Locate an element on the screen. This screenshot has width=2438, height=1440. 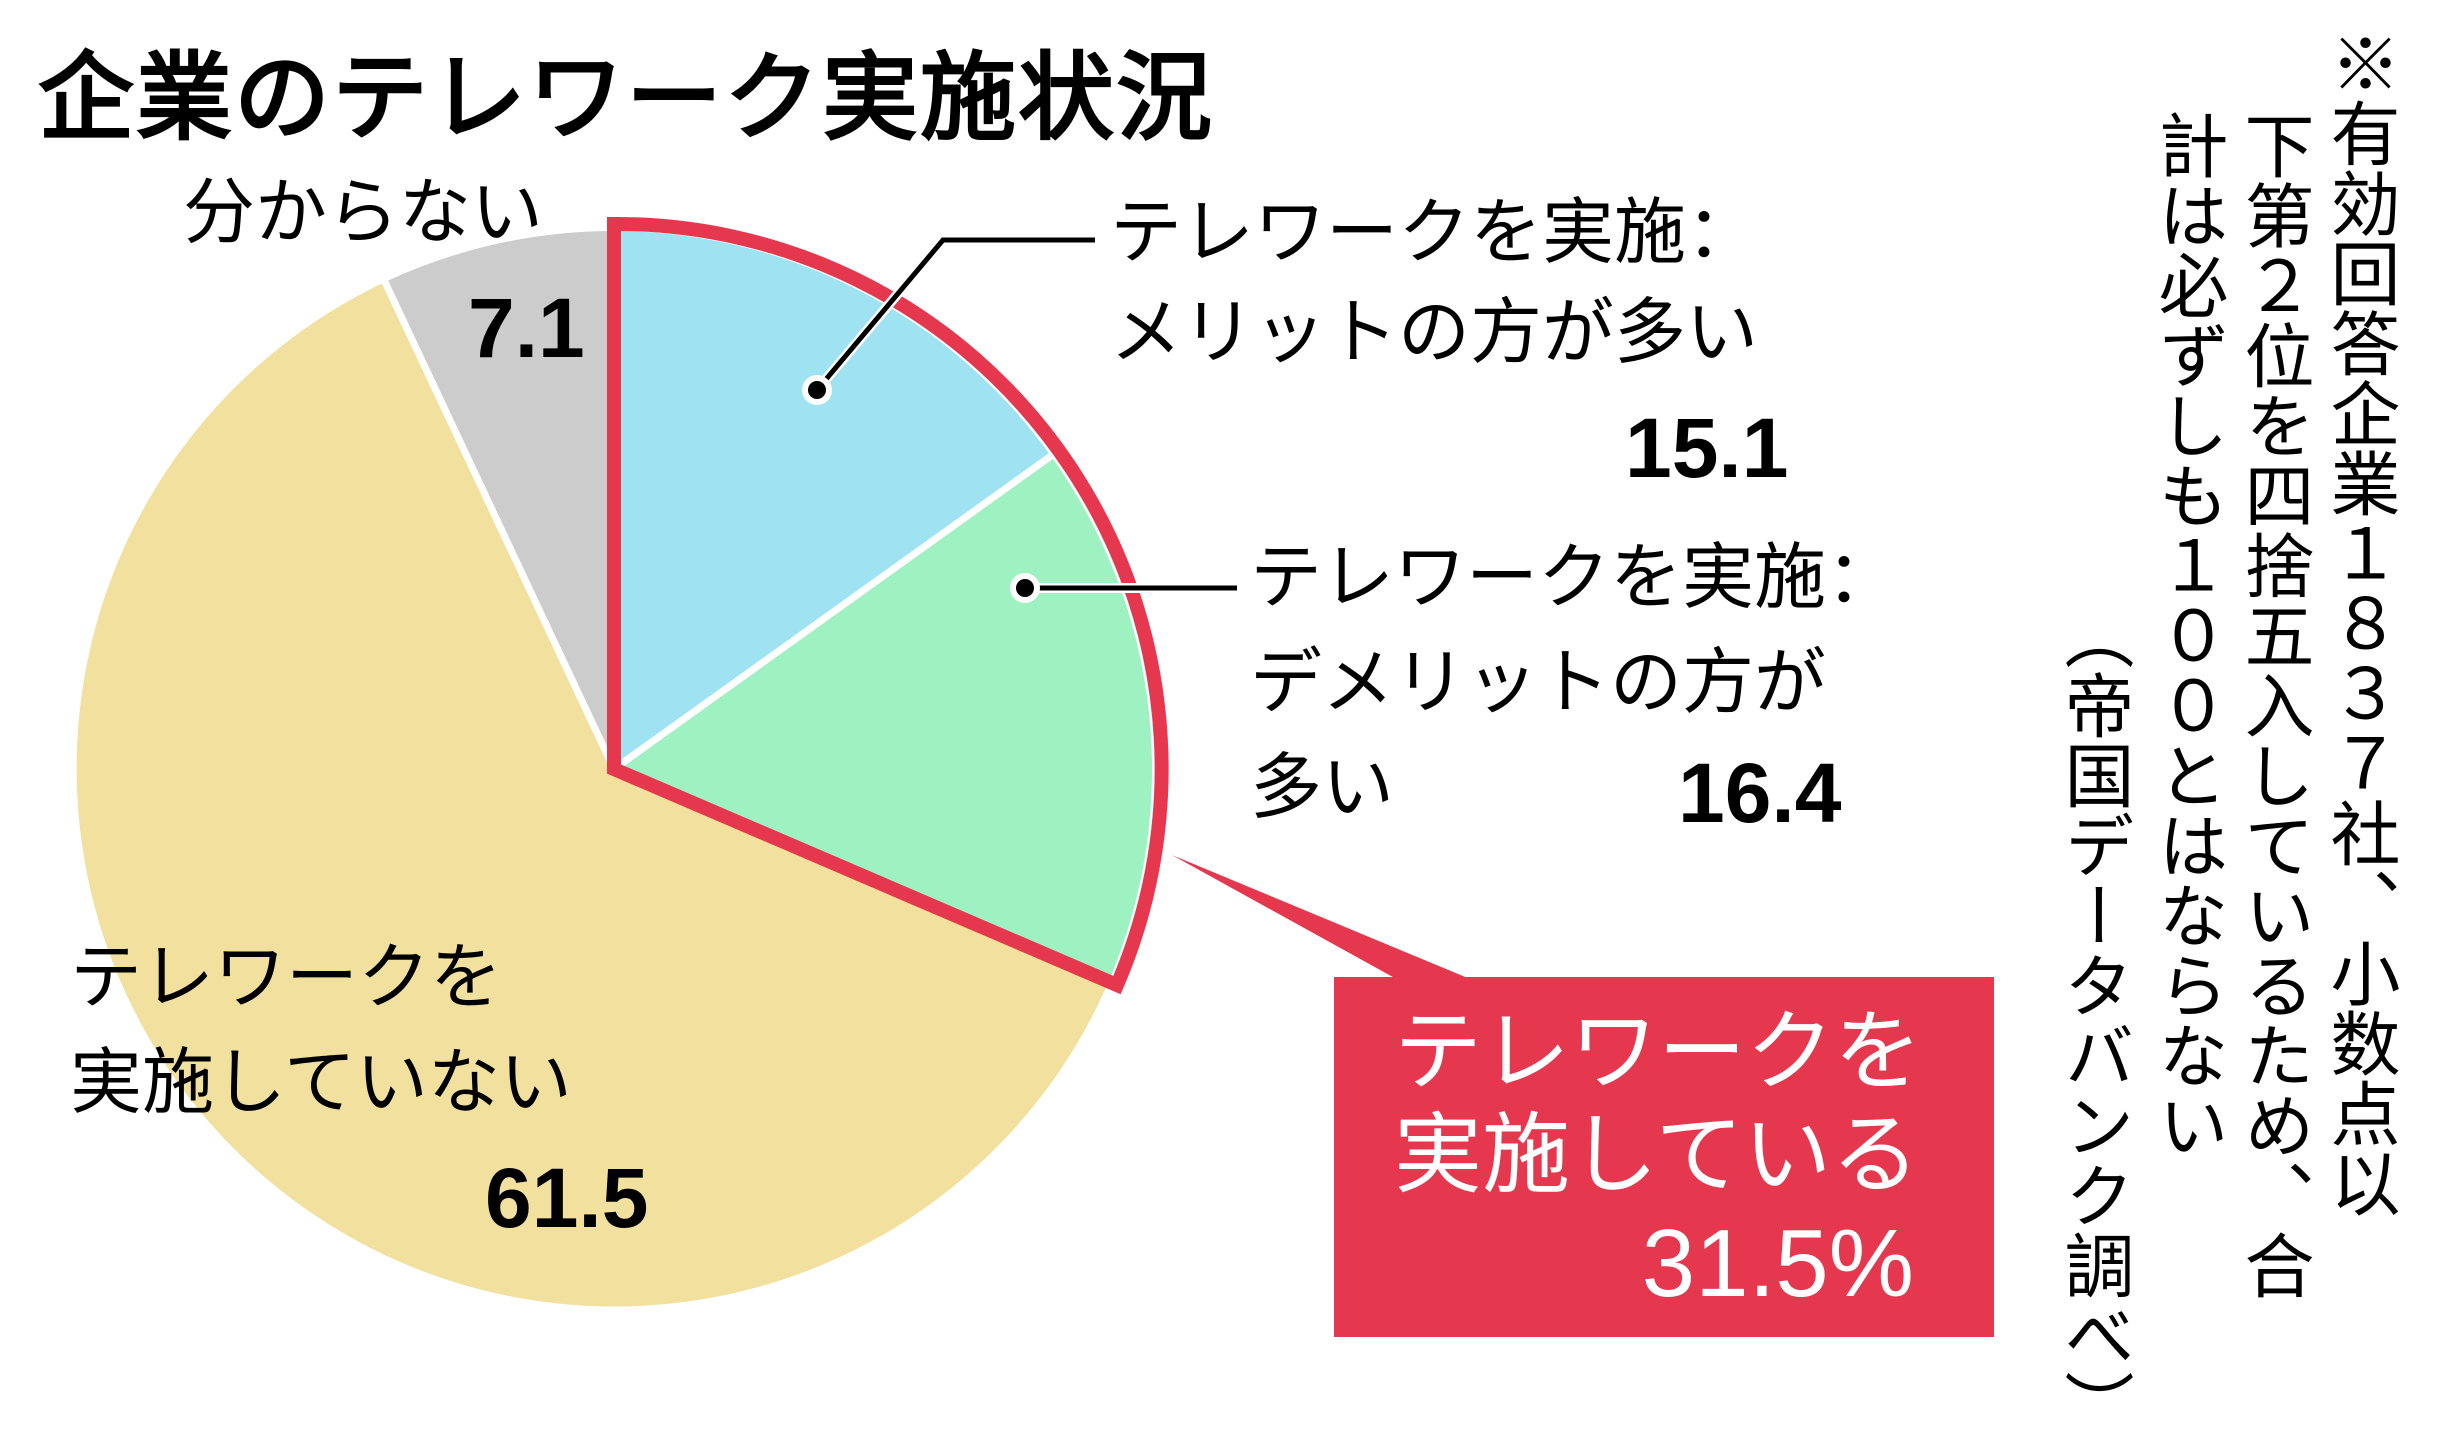
label-demerit-line2: デメリットの方が is located at coordinates (1538, 682).